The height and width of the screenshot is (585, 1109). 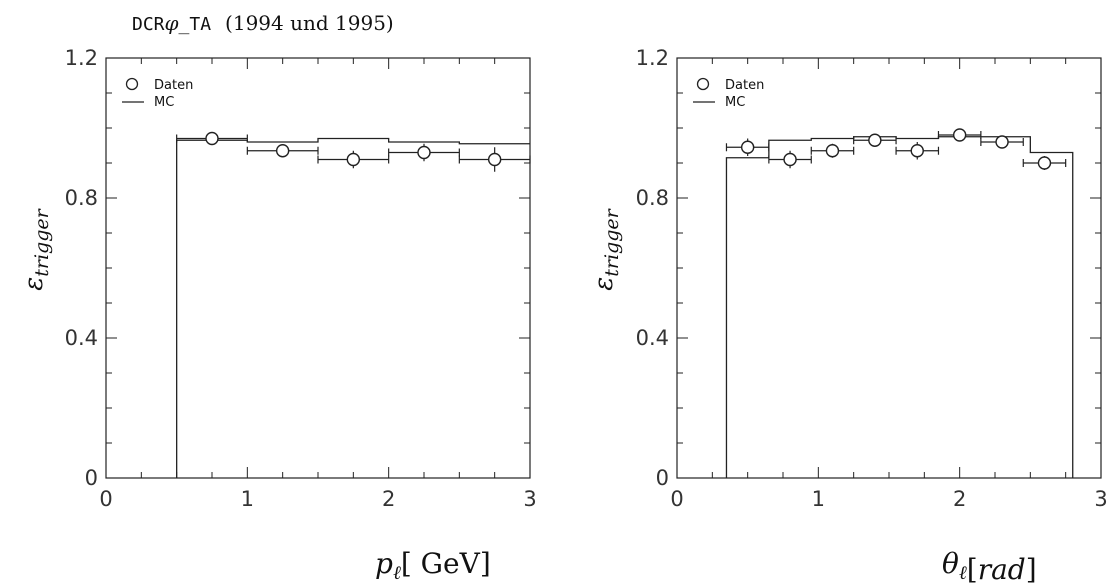 I want to click on x-axis-bracket-open: [, so click(x=972, y=569).